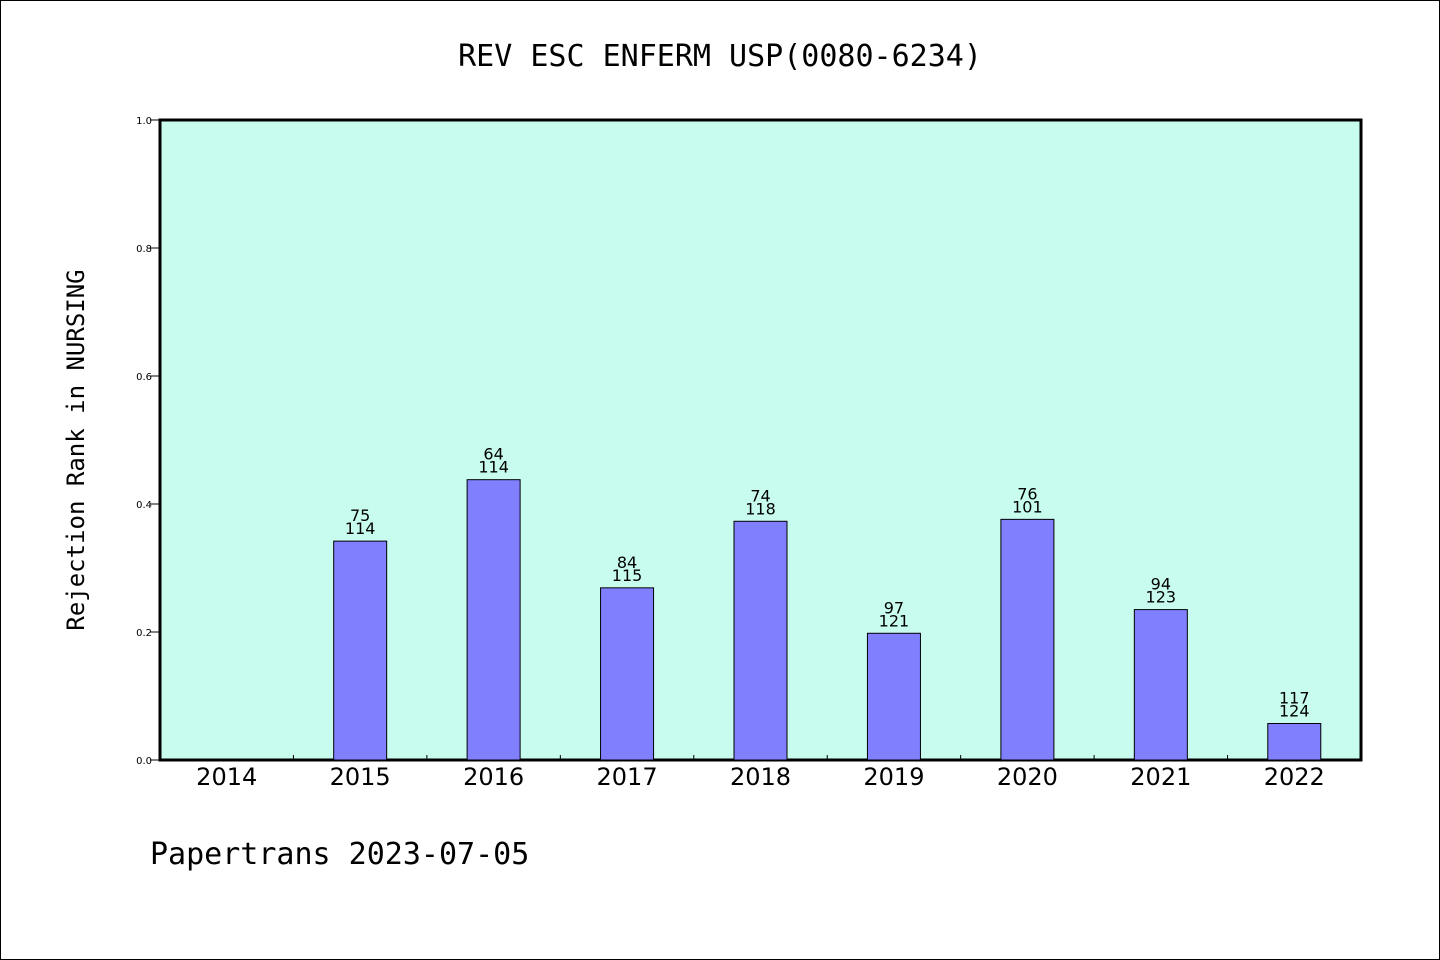  I want to click on y-tick-label: 1.0, so click(144, 121).